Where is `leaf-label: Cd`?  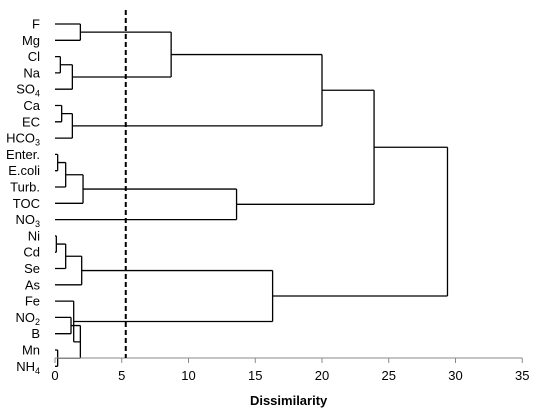
leaf-label: Cd is located at coordinates (31, 252).